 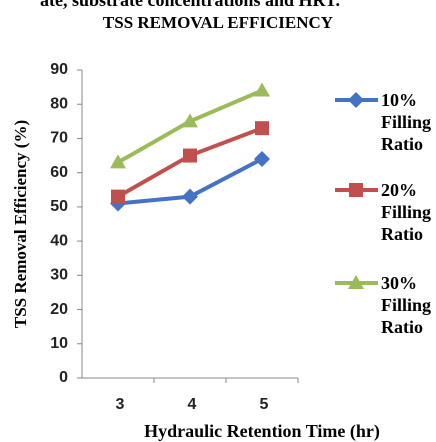 What do you see at coordinates (59, 206) in the screenshot?
I see `y-tick-label: 50` at bounding box center [59, 206].